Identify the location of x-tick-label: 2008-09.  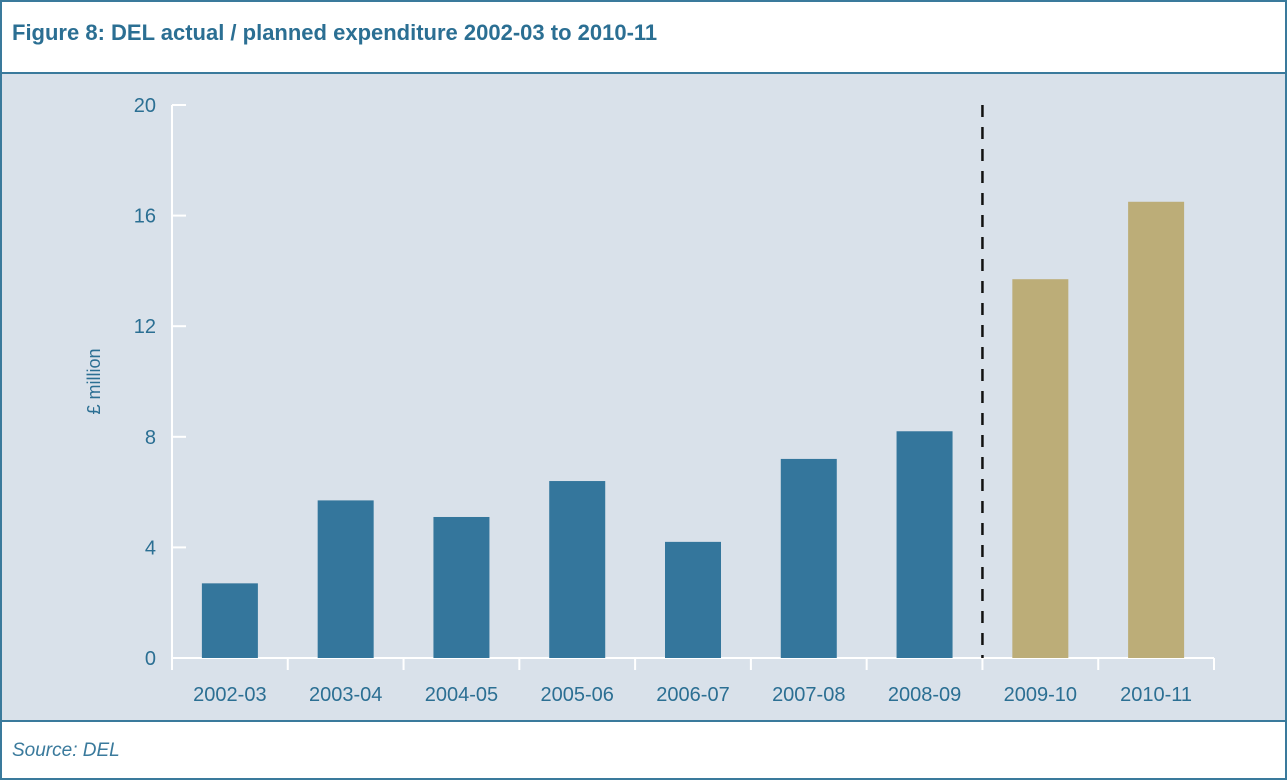
(924, 695).